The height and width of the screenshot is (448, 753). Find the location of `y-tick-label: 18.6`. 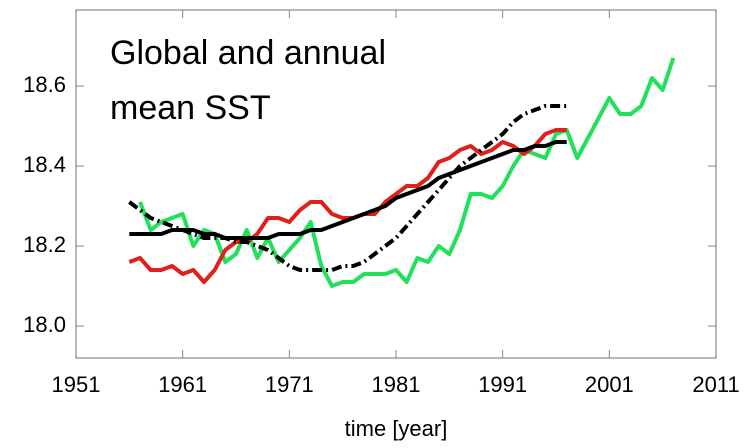

y-tick-label: 18.6 is located at coordinates (44, 84).